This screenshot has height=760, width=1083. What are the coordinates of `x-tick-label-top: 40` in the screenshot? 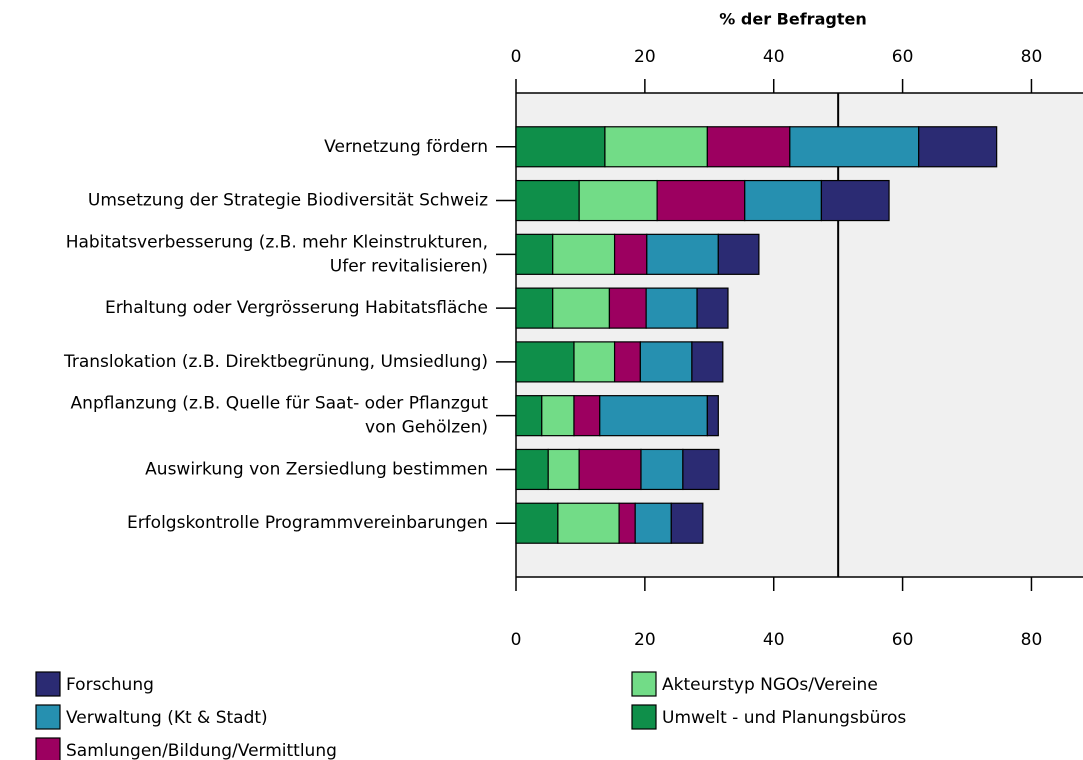 It's located at (774, 57).